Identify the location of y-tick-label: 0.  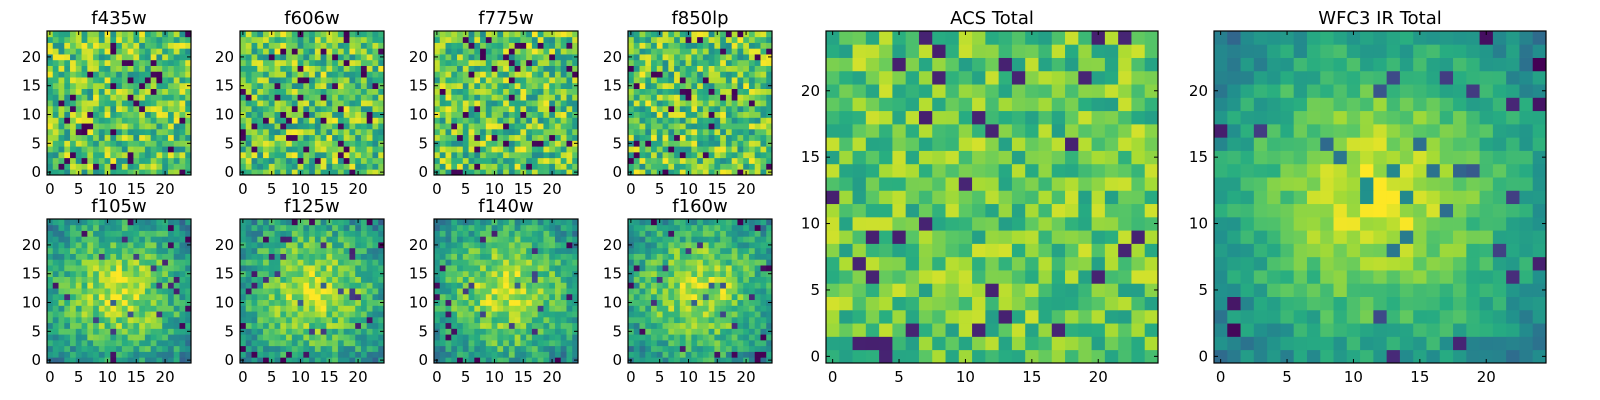
(229, 360).